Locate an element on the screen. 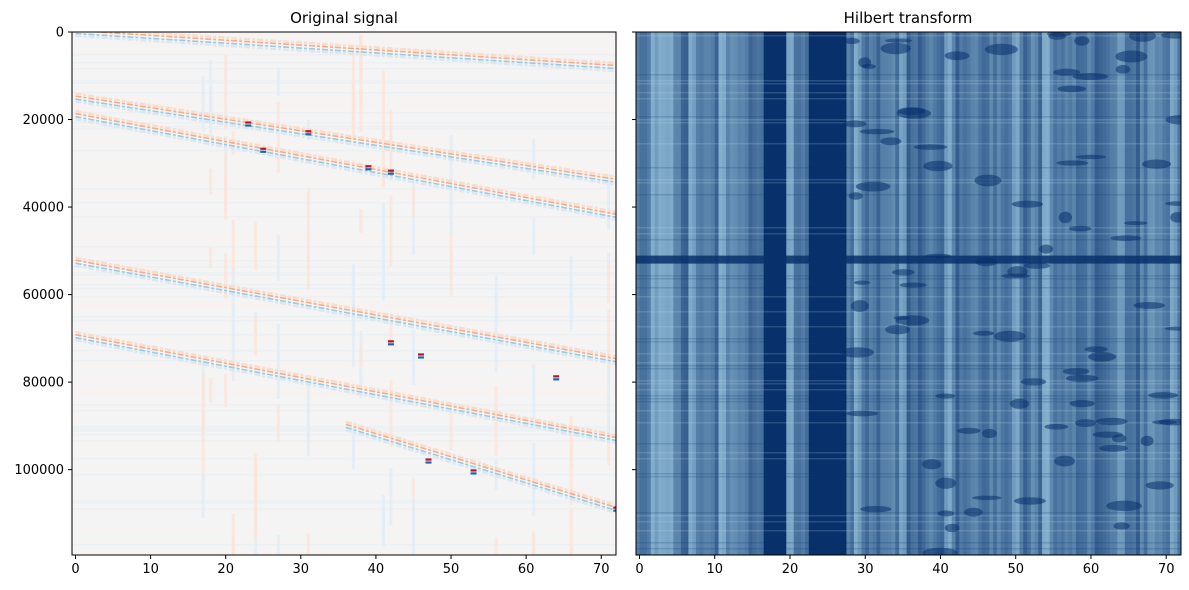 This screenshot has width=1189, height=590. hilbert-transform-x-tick-label: 50 is located at coordinates (1015, 569).